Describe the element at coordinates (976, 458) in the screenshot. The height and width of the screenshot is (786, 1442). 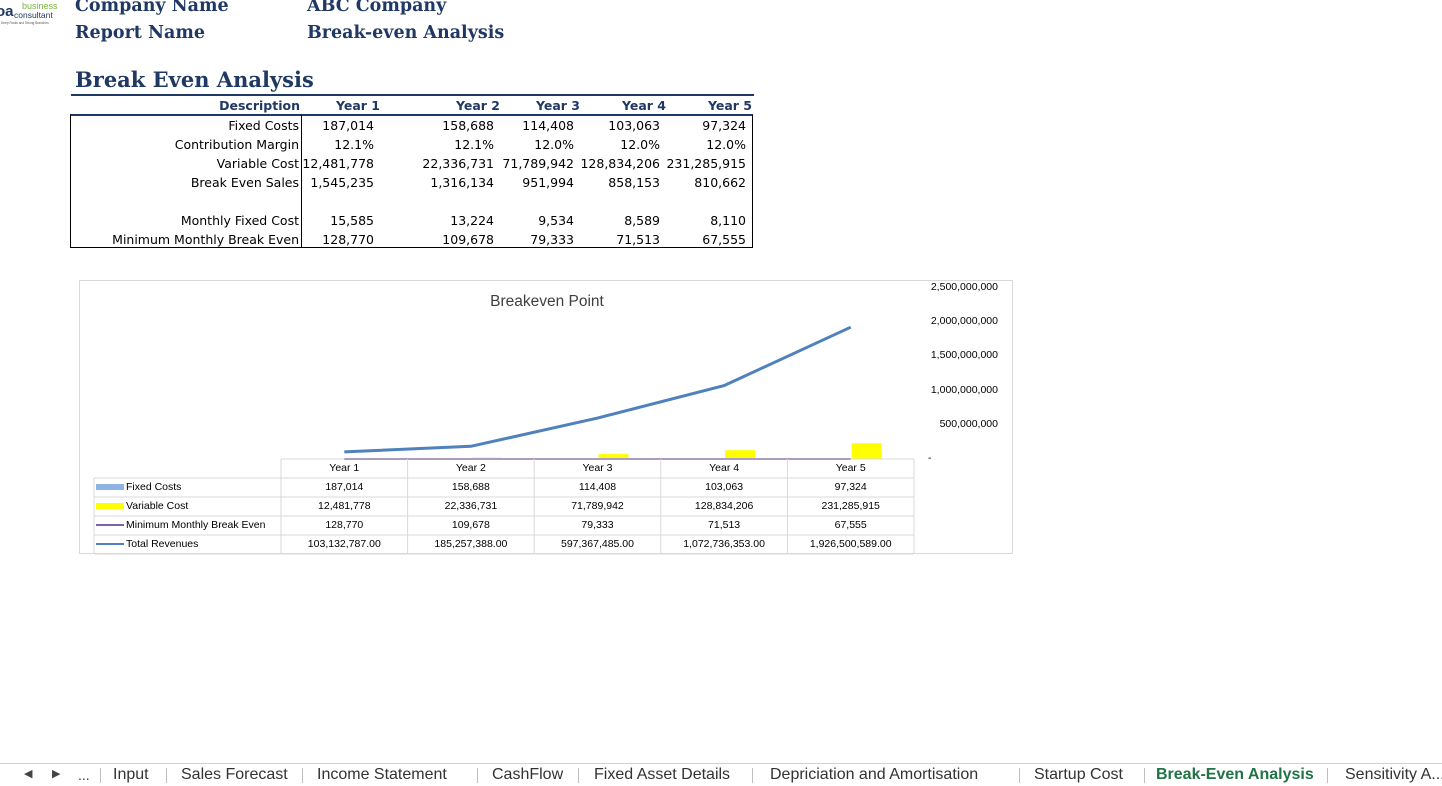
I see `y-tick-label: -` at that location.